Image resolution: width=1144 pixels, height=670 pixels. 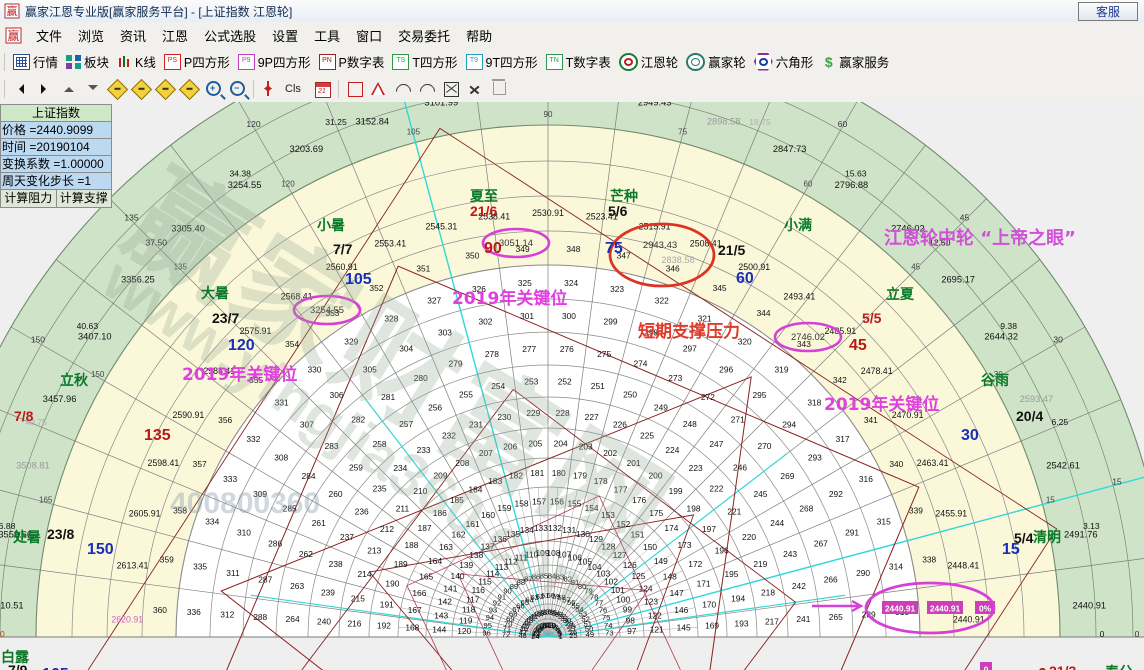 I want to click on cursor-down-icon, so click(x=93, y=89).